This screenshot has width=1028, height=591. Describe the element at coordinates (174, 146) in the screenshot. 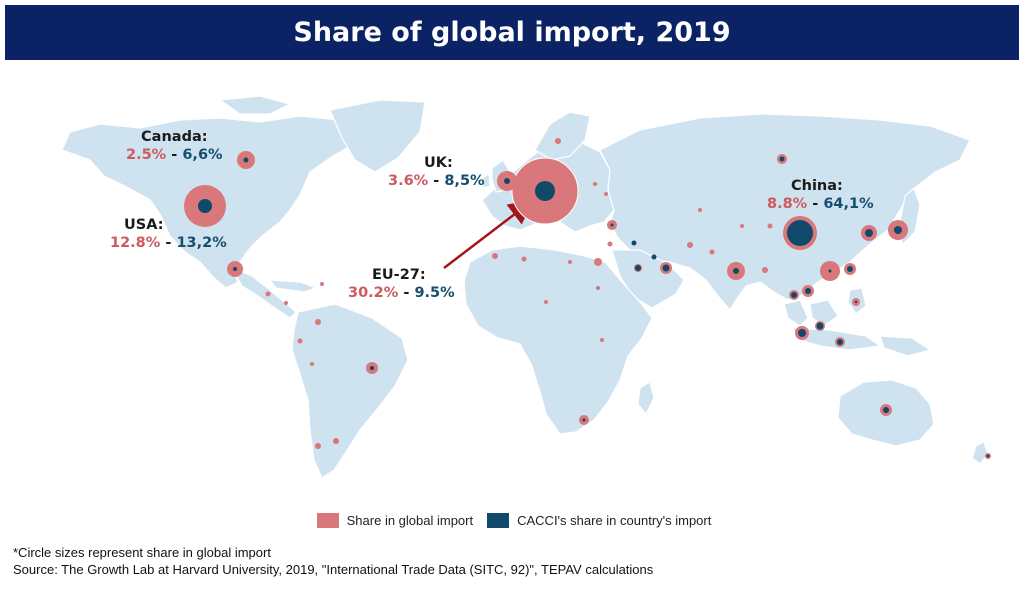

I see `canada-callout: Canada: 2.5% - 6,6%` at that location.